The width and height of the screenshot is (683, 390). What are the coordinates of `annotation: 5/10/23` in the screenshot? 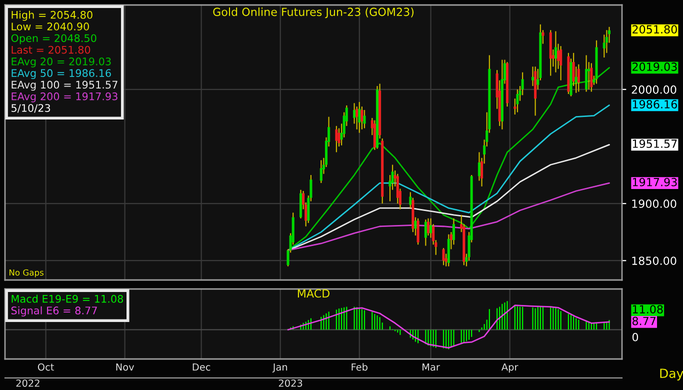 It's located at (31, 108).